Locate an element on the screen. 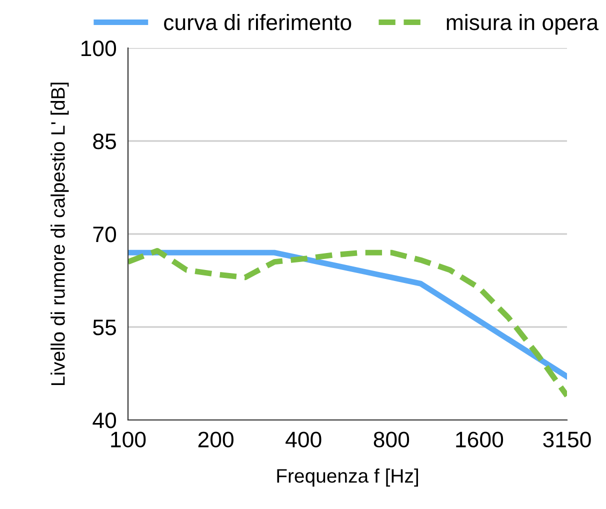  x-tick-label: 800 is located at coordinates (392, 440).